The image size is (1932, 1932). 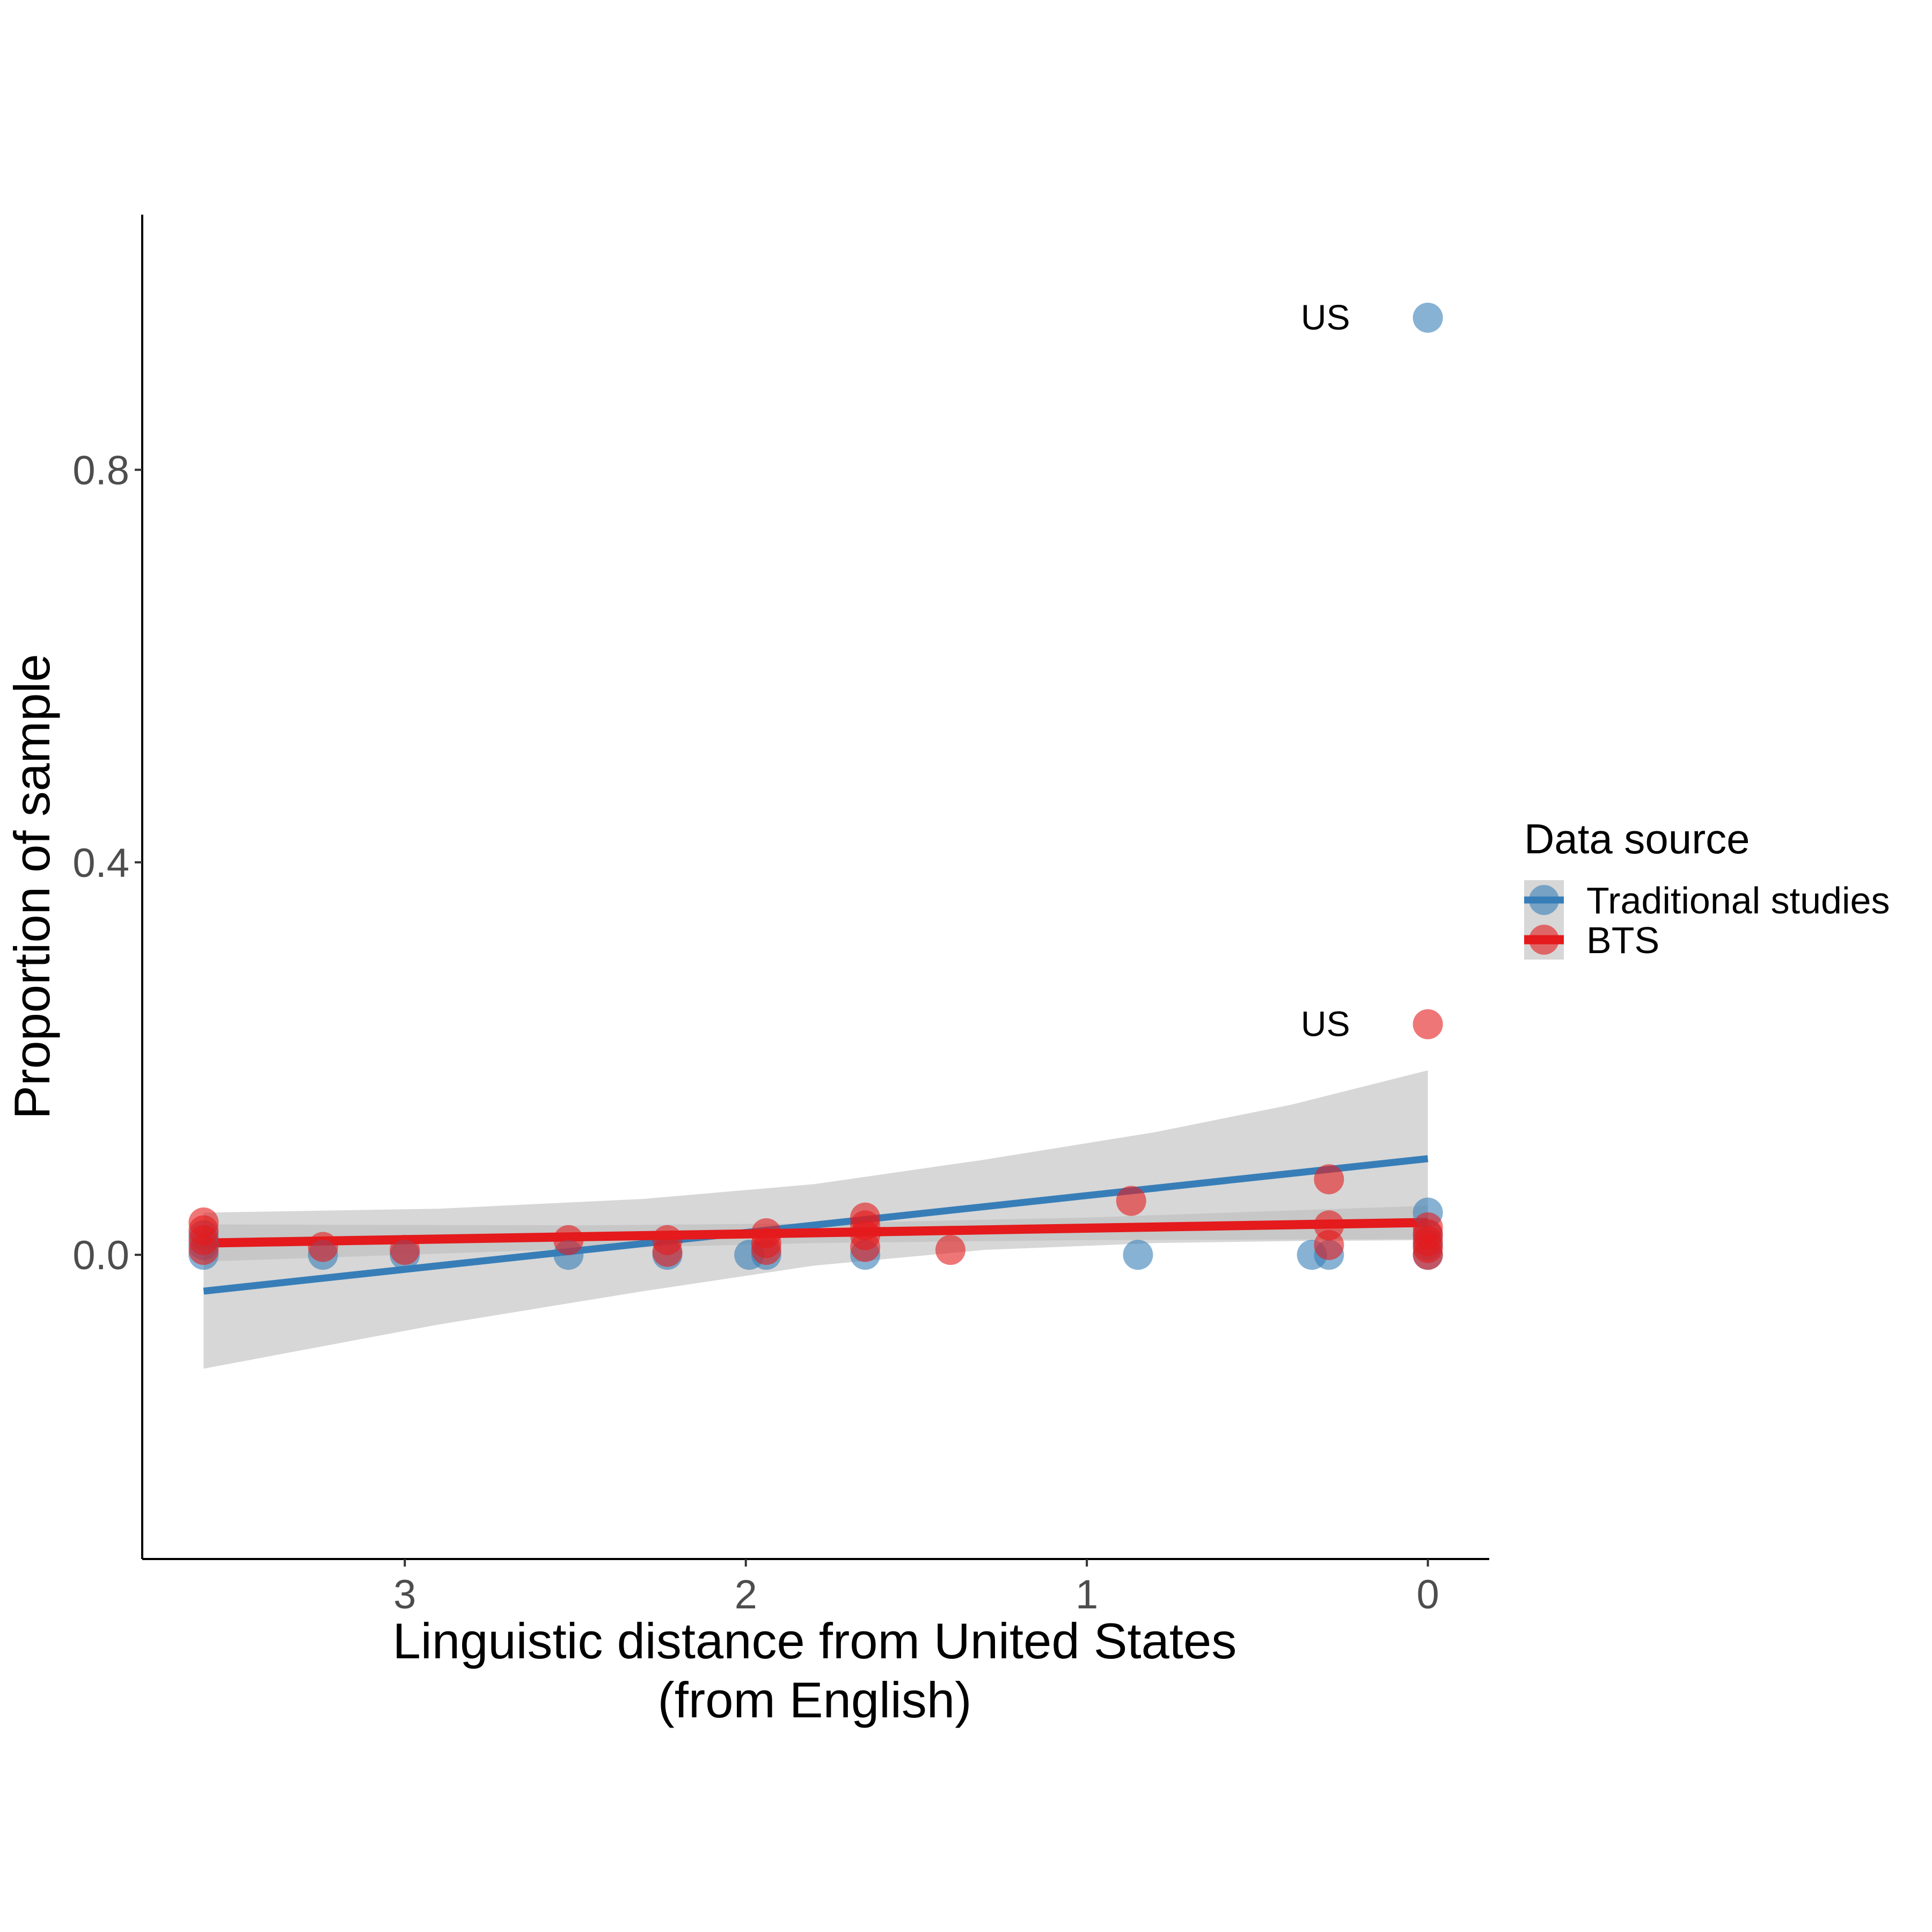 What do you see at coordinates (814, 1700) in the screenshot?
I see `x-axis-title-line-2: (from English)` at bounding box center [814, 1700].